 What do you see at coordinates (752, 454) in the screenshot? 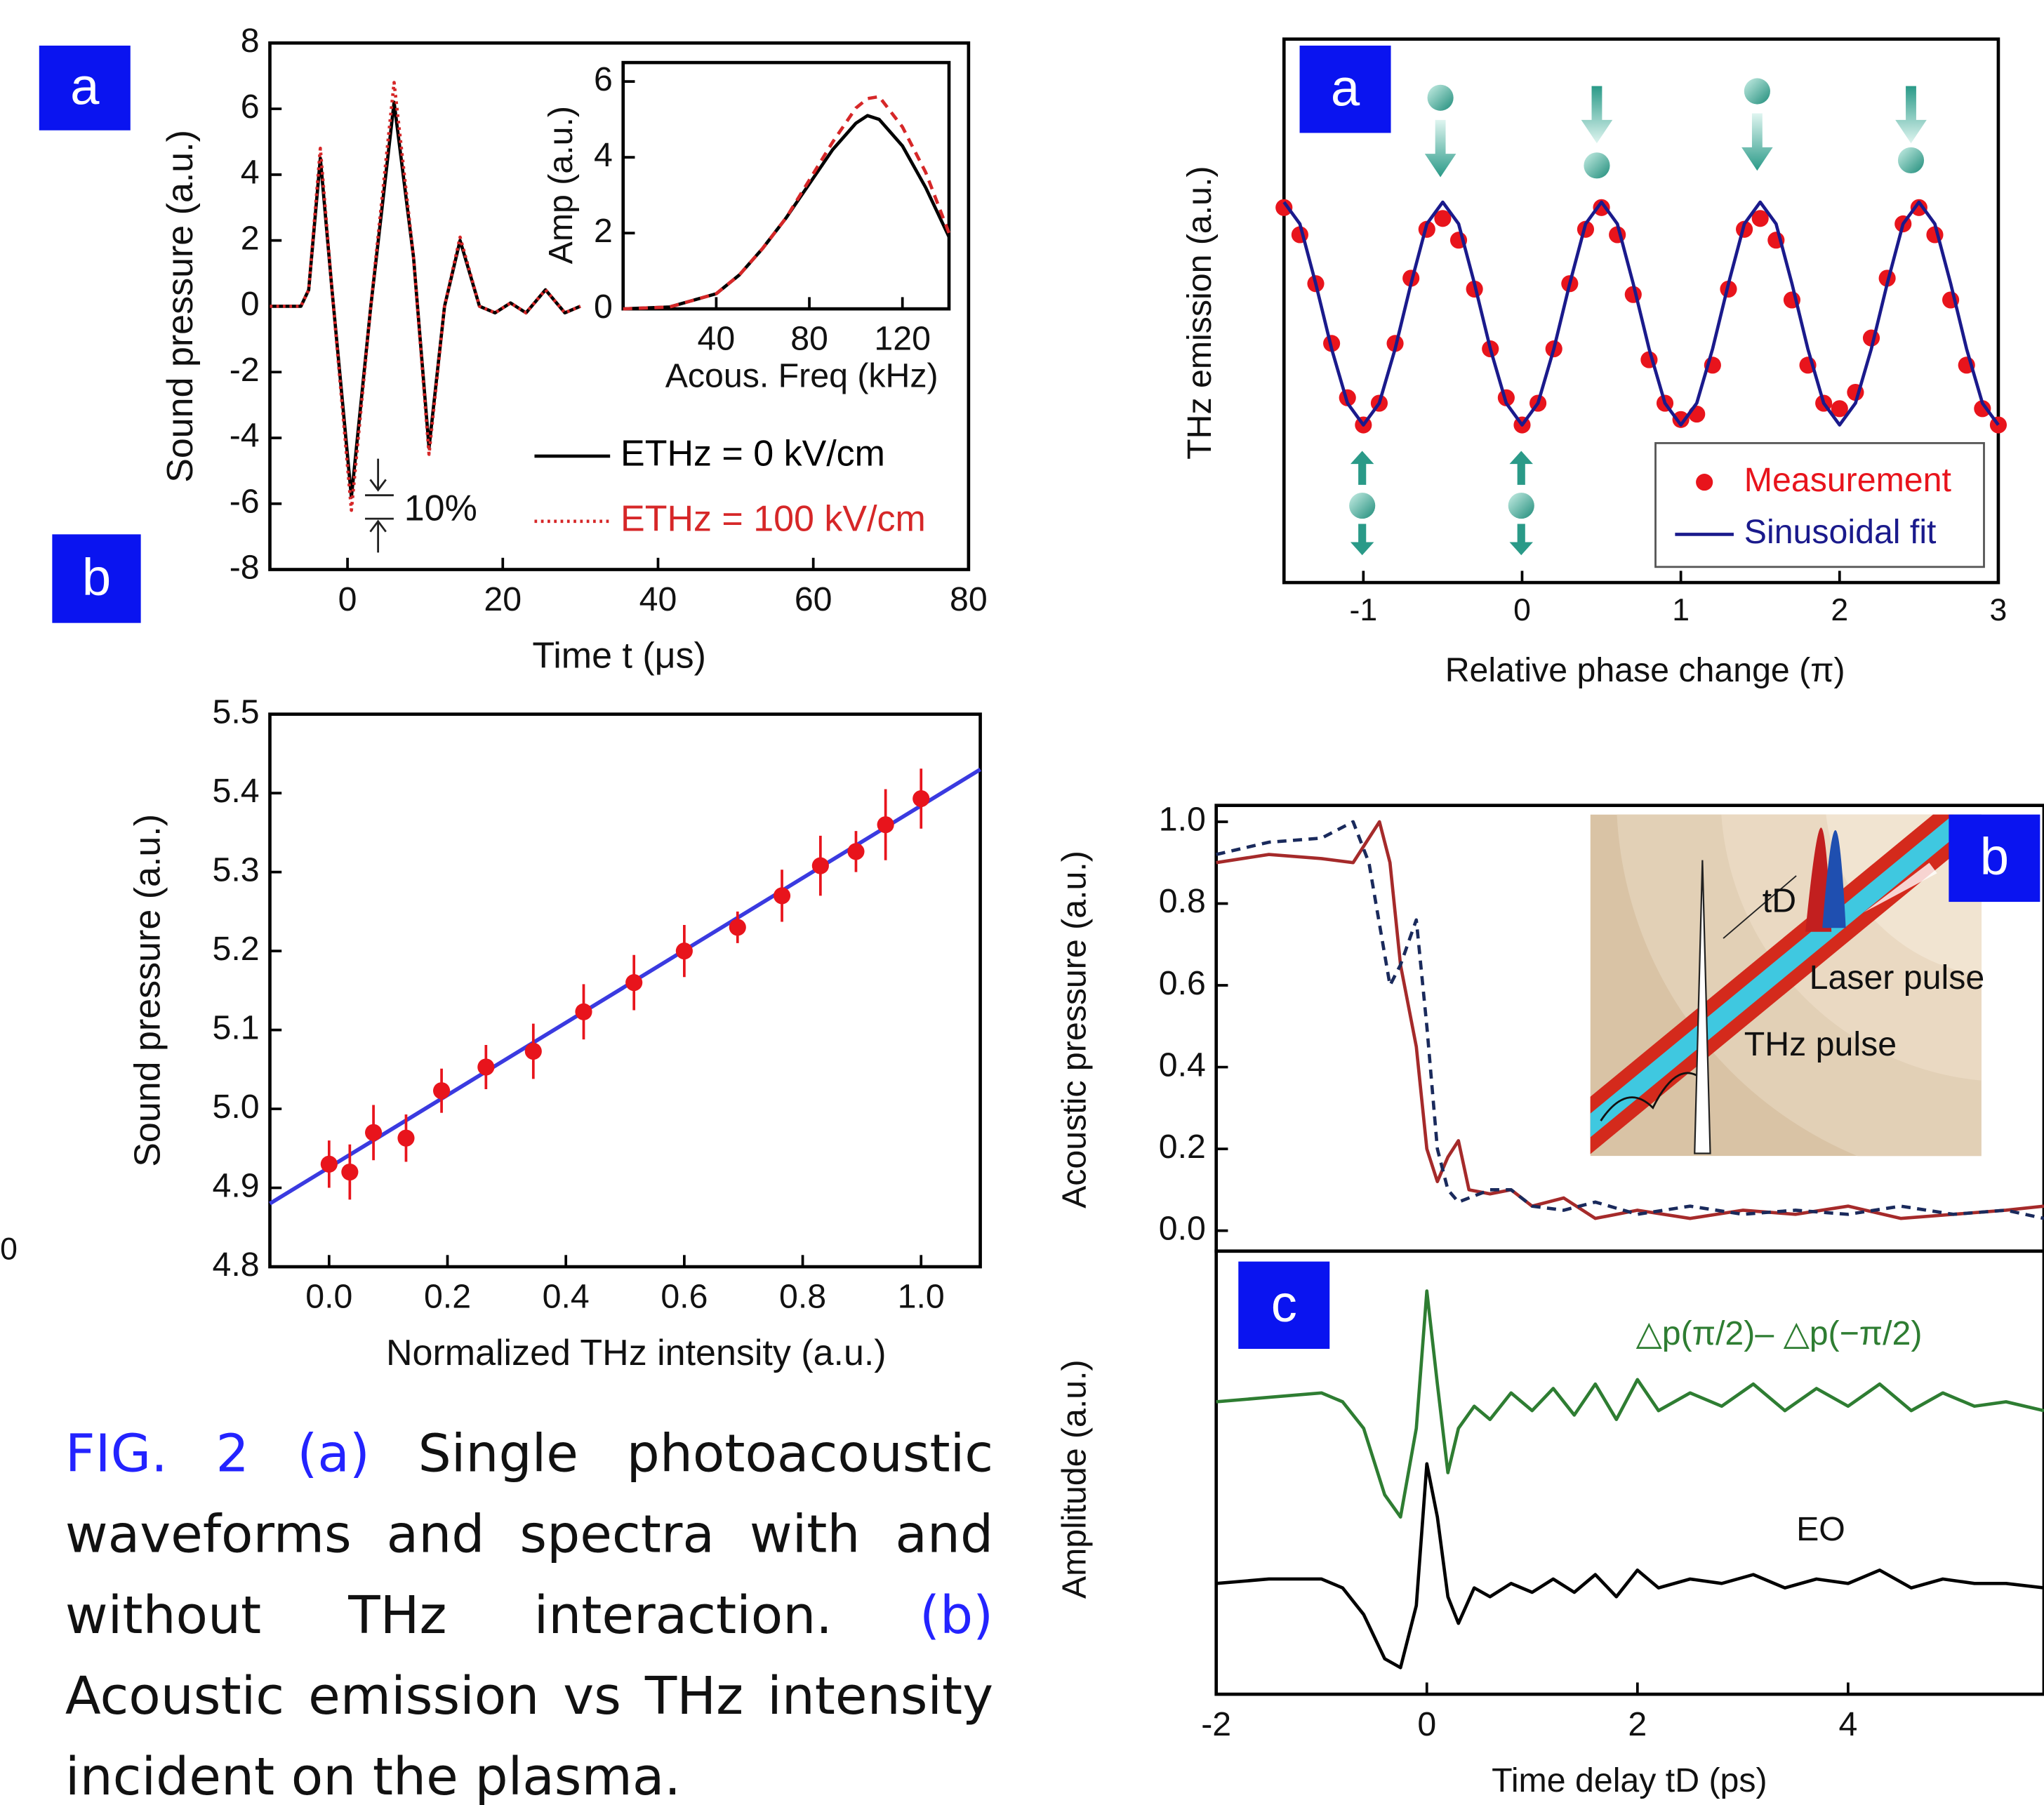
I see `legend-label: ETHz = 0 kV/cm` at bounding box center [752, 454].